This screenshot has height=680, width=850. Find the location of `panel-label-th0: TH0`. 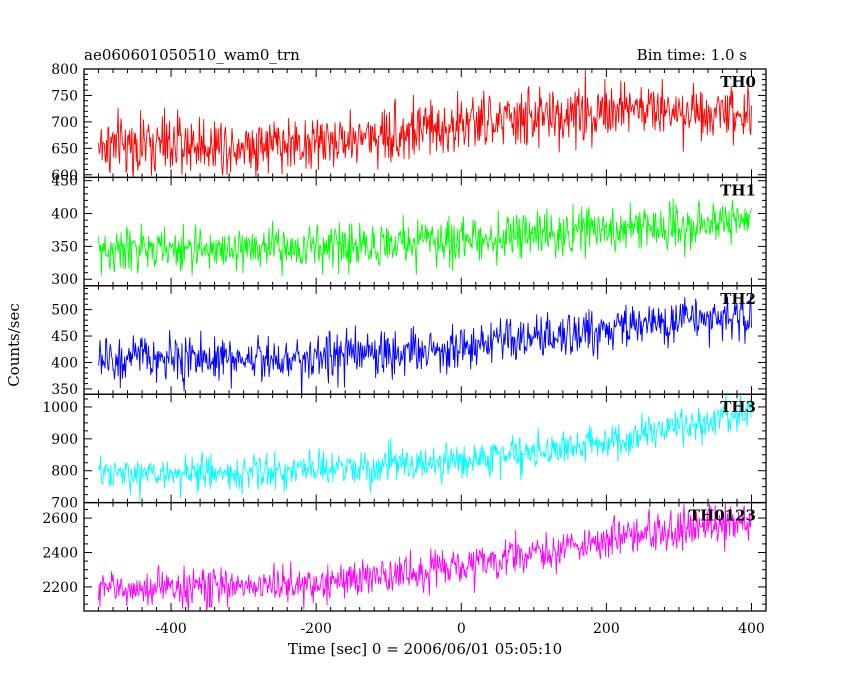

panel-label-th0: TH0 is located at coordinates (738, 82).